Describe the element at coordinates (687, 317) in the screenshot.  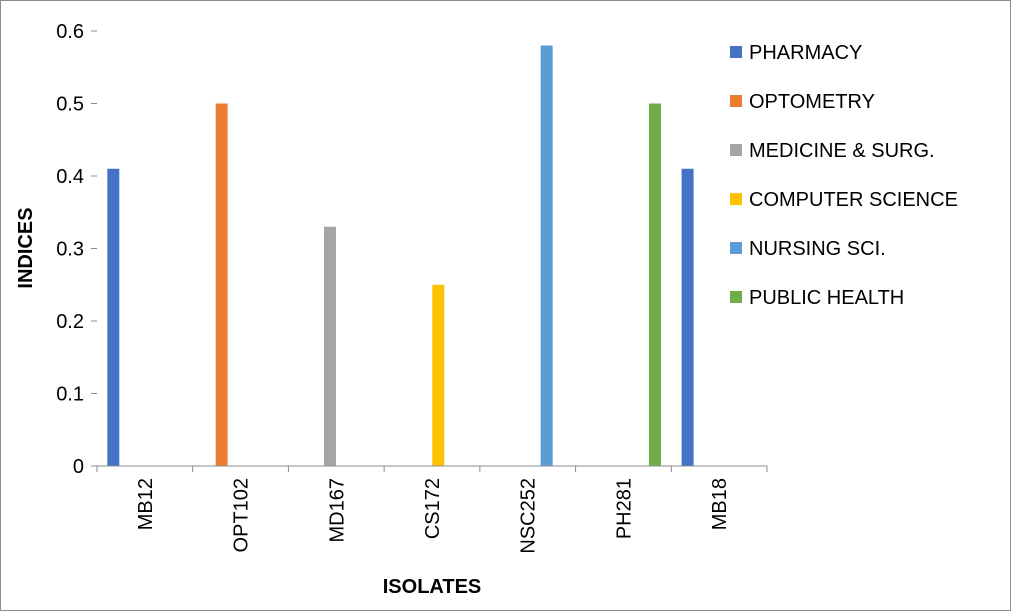
I see `bar-mb18-pharmacy` at that location.